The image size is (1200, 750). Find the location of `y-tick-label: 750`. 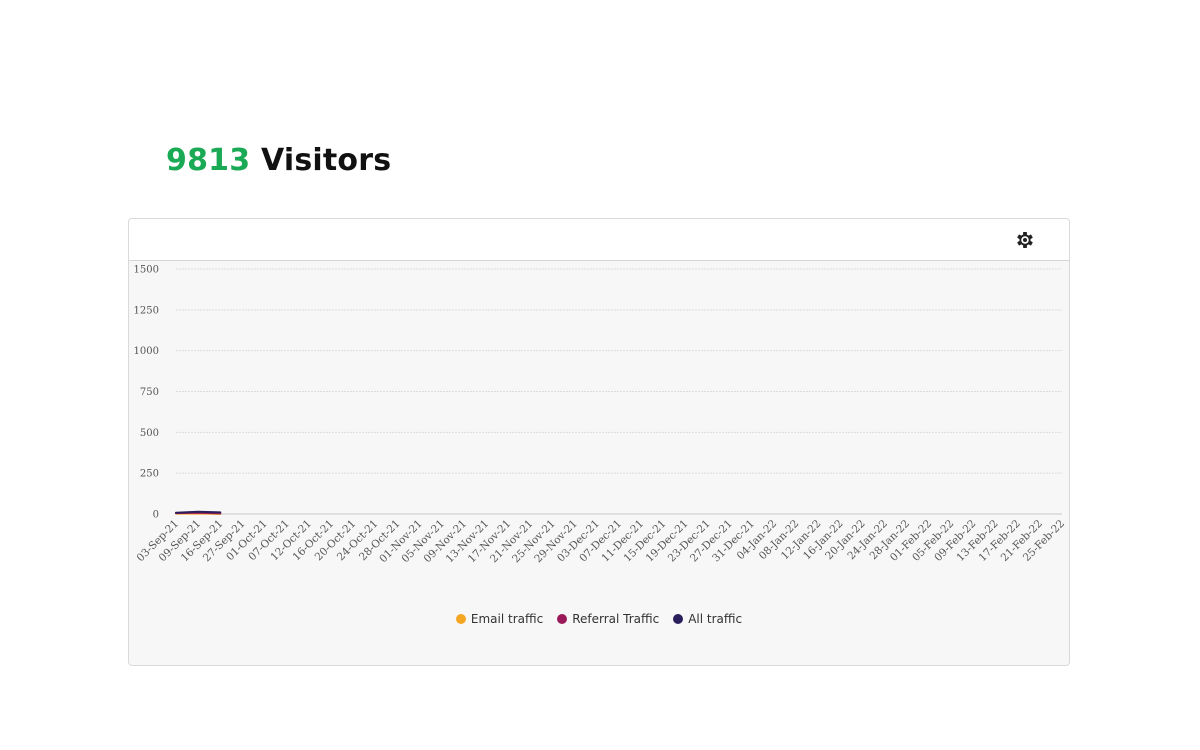

y-tick-label: 750 is located at coordinates (149, 392).